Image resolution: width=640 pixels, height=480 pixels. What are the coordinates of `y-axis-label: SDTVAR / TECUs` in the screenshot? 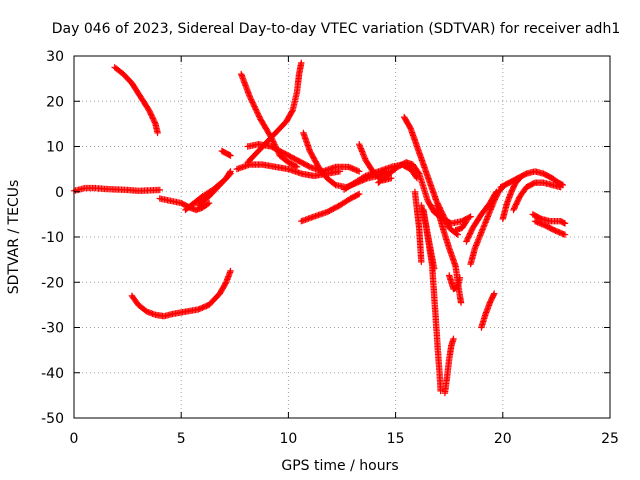 It's located at (14, 237).